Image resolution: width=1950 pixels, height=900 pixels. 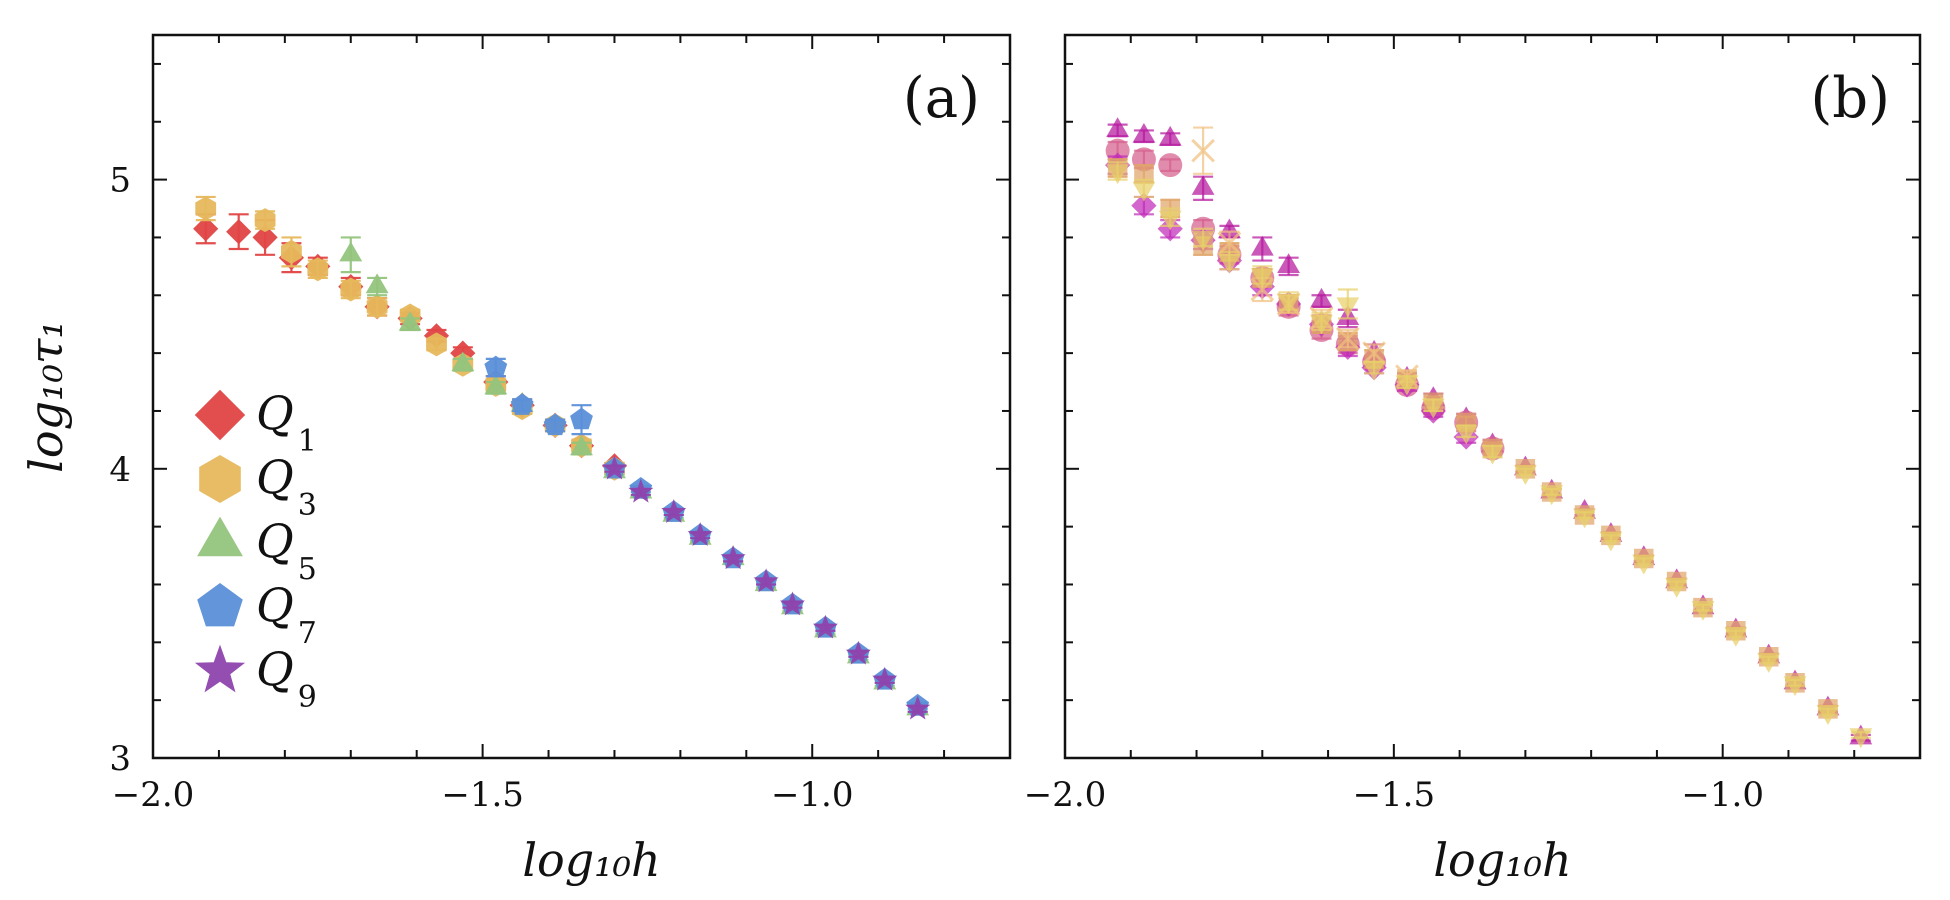 I want to click on series-b-rose-circles, so click(x=1305, y=299).